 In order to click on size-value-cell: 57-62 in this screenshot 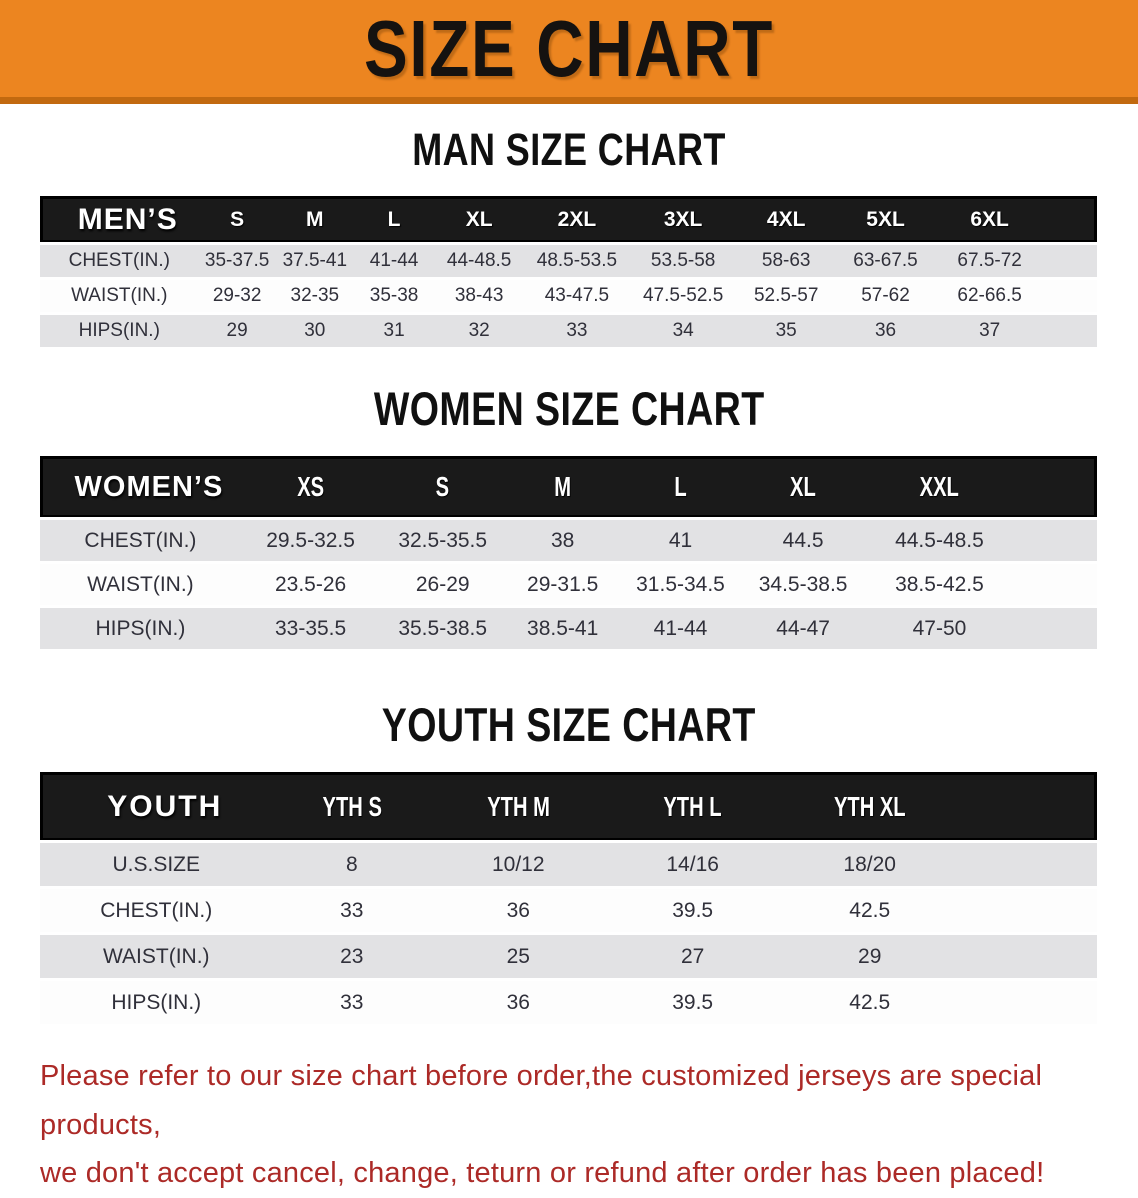, I will do `click(885, 296)`.